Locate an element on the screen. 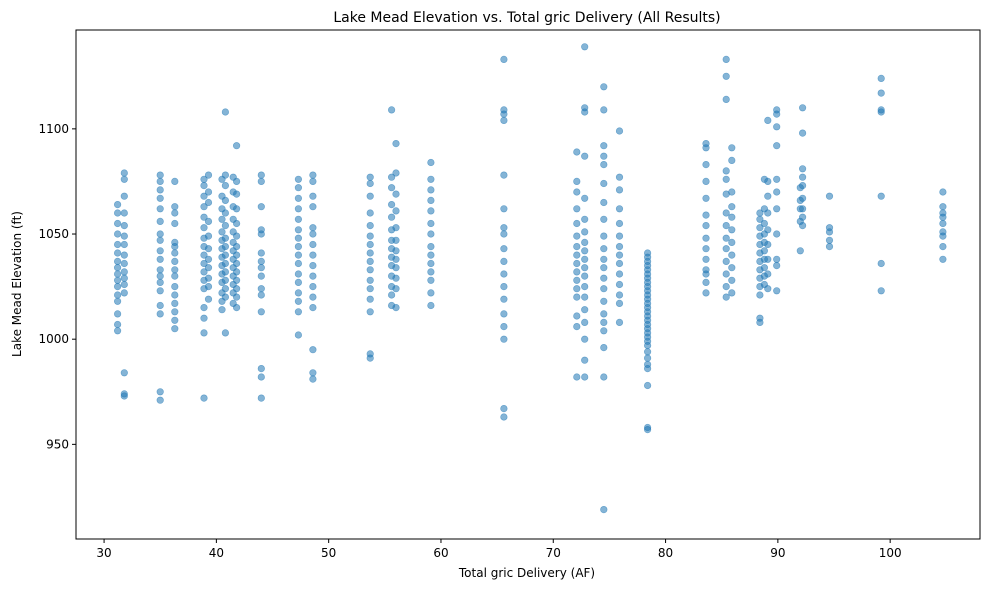 Image resolution: width=989 pixels, height=590 pixels. x-tick-label: 50 is located at coordinates (328, 553).